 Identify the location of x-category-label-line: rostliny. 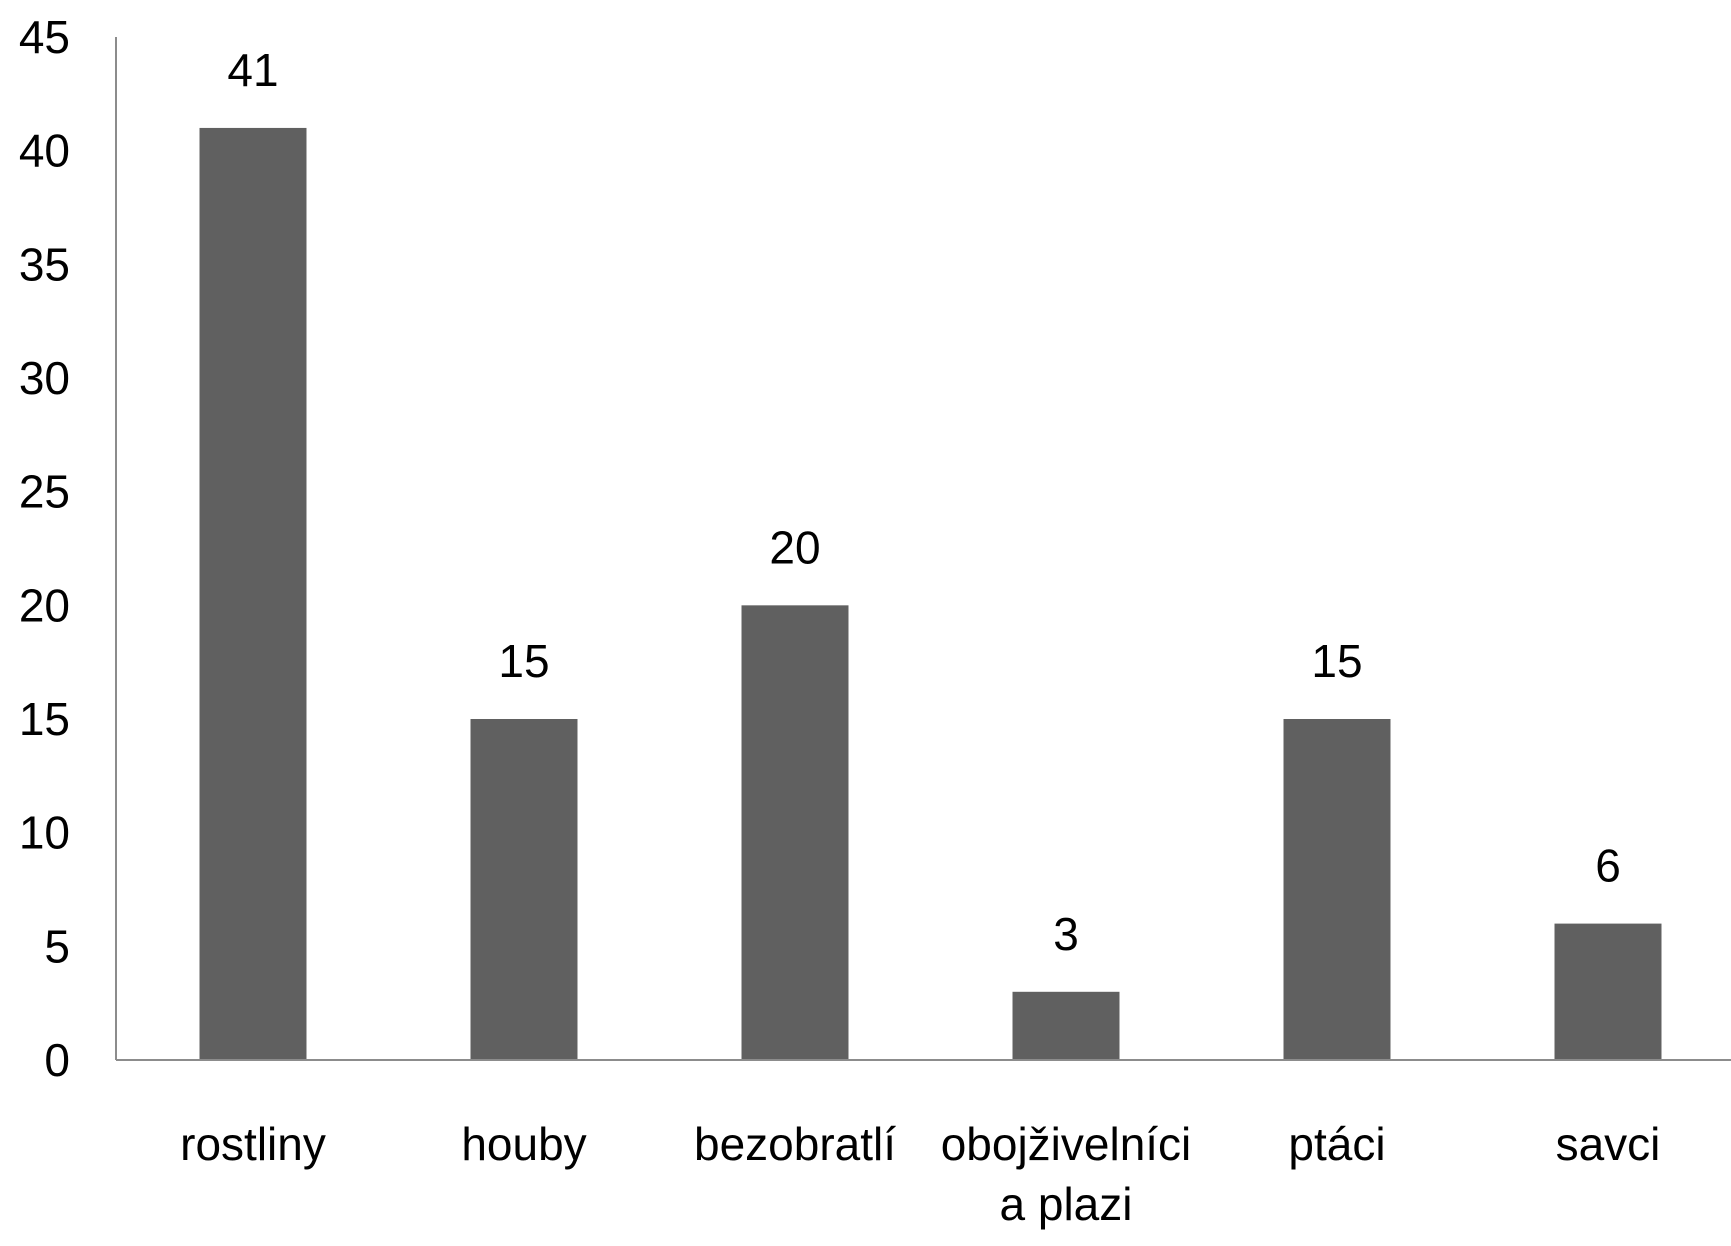
(253, 1144).